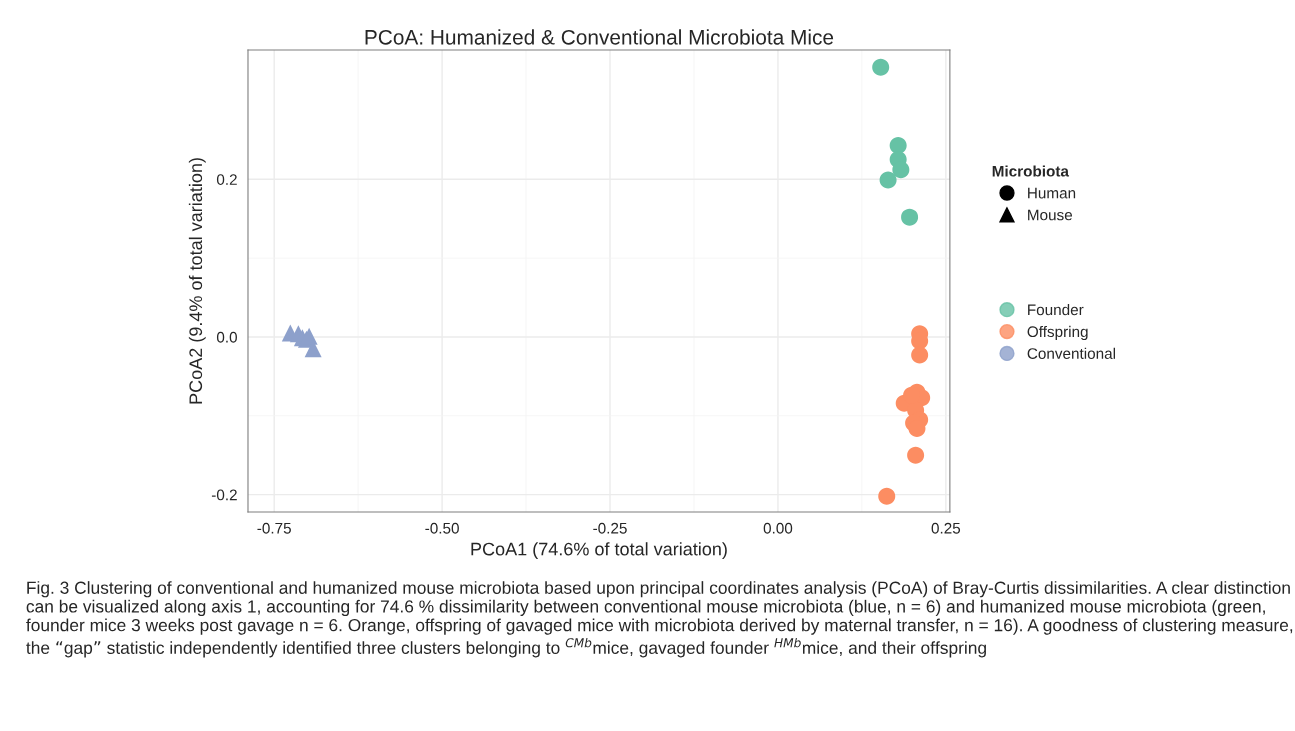 This screenshot has height=731, width=1295. What do you see at coordinates (224, 495) in the screenshot?
I see `y-tick-label: -0.2` at bounding box center [224, 495].